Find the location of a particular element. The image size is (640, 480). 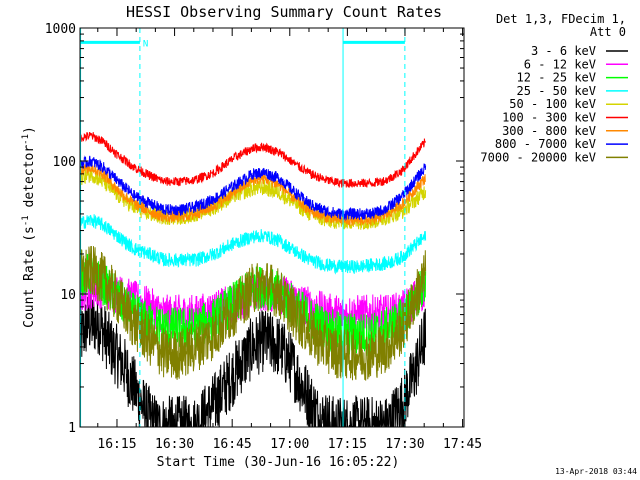

y-axis-label-part-end: ) is located at coordinates (29, 130).